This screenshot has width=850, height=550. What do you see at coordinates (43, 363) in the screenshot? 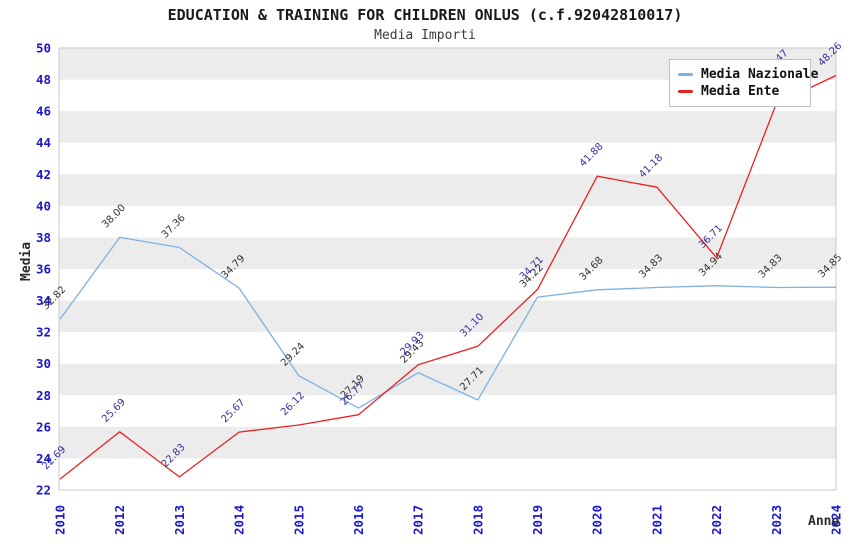
I see `y-tick-label: 30` at bounding box center [43, 363].